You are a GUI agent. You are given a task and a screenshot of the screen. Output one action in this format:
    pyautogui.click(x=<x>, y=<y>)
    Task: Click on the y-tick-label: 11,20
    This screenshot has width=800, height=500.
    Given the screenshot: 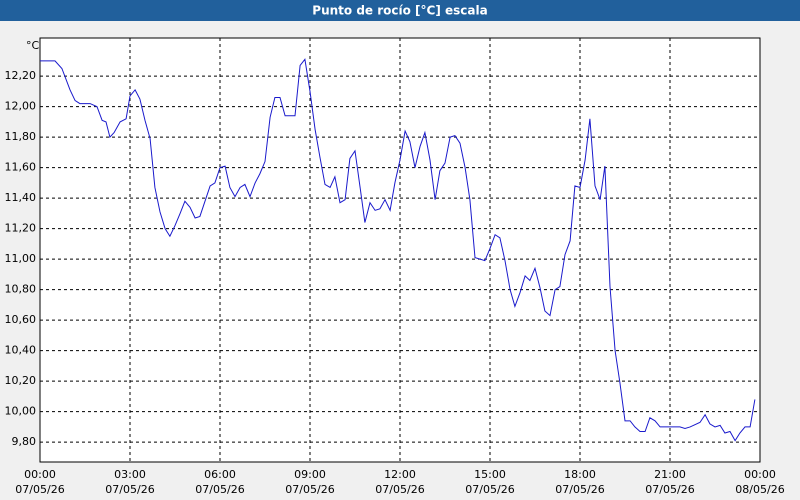 What is the action you would take?
    pyautogui.click(x=21, y=228)
    